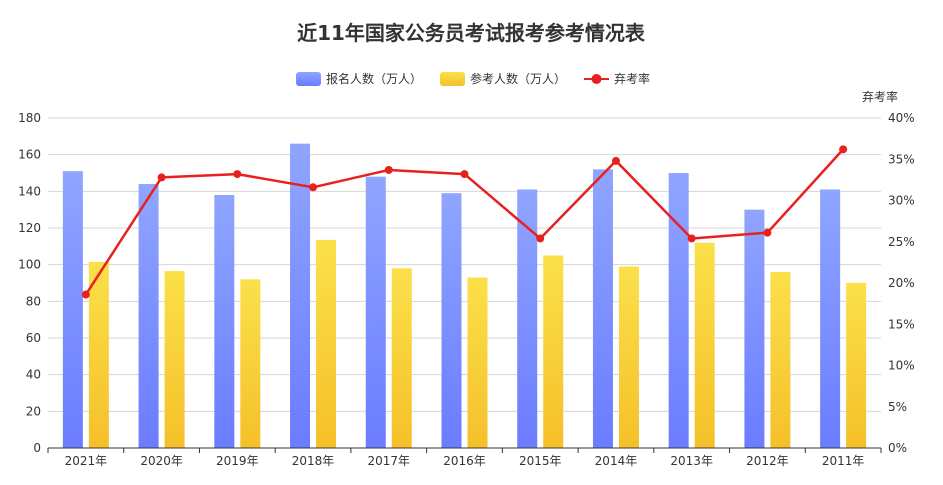  What do you see at coordinates (901, 159) in the screenshot?
I see `y-right-tick-label: 35%` at bounding box center [901, 159].